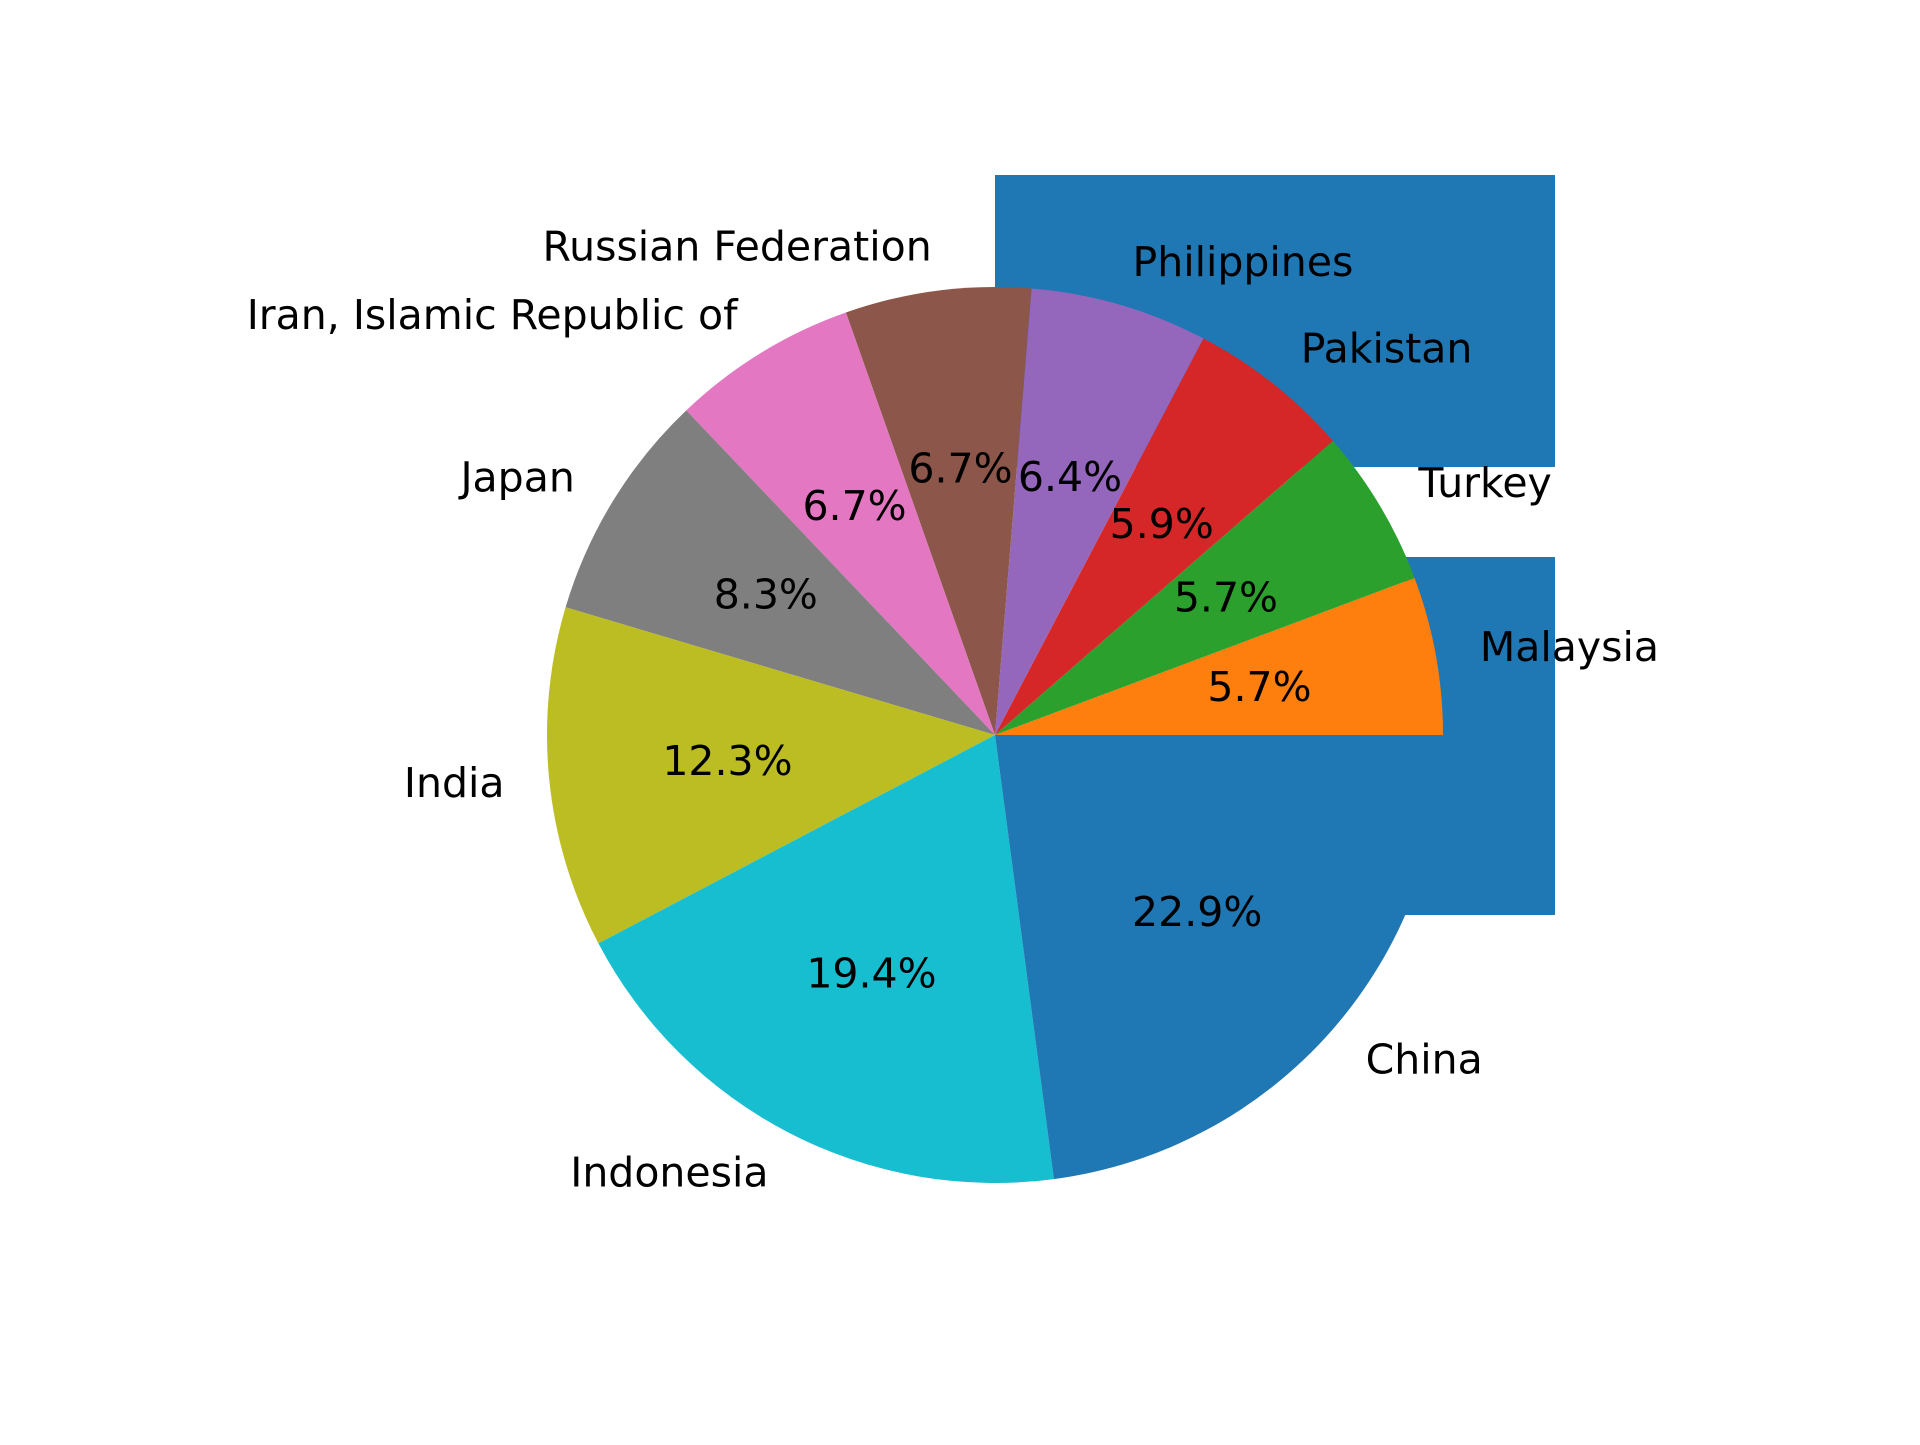 The image size is (1920, 1445). I want to click on slice-label: Malaysia, so click(1569, 647).